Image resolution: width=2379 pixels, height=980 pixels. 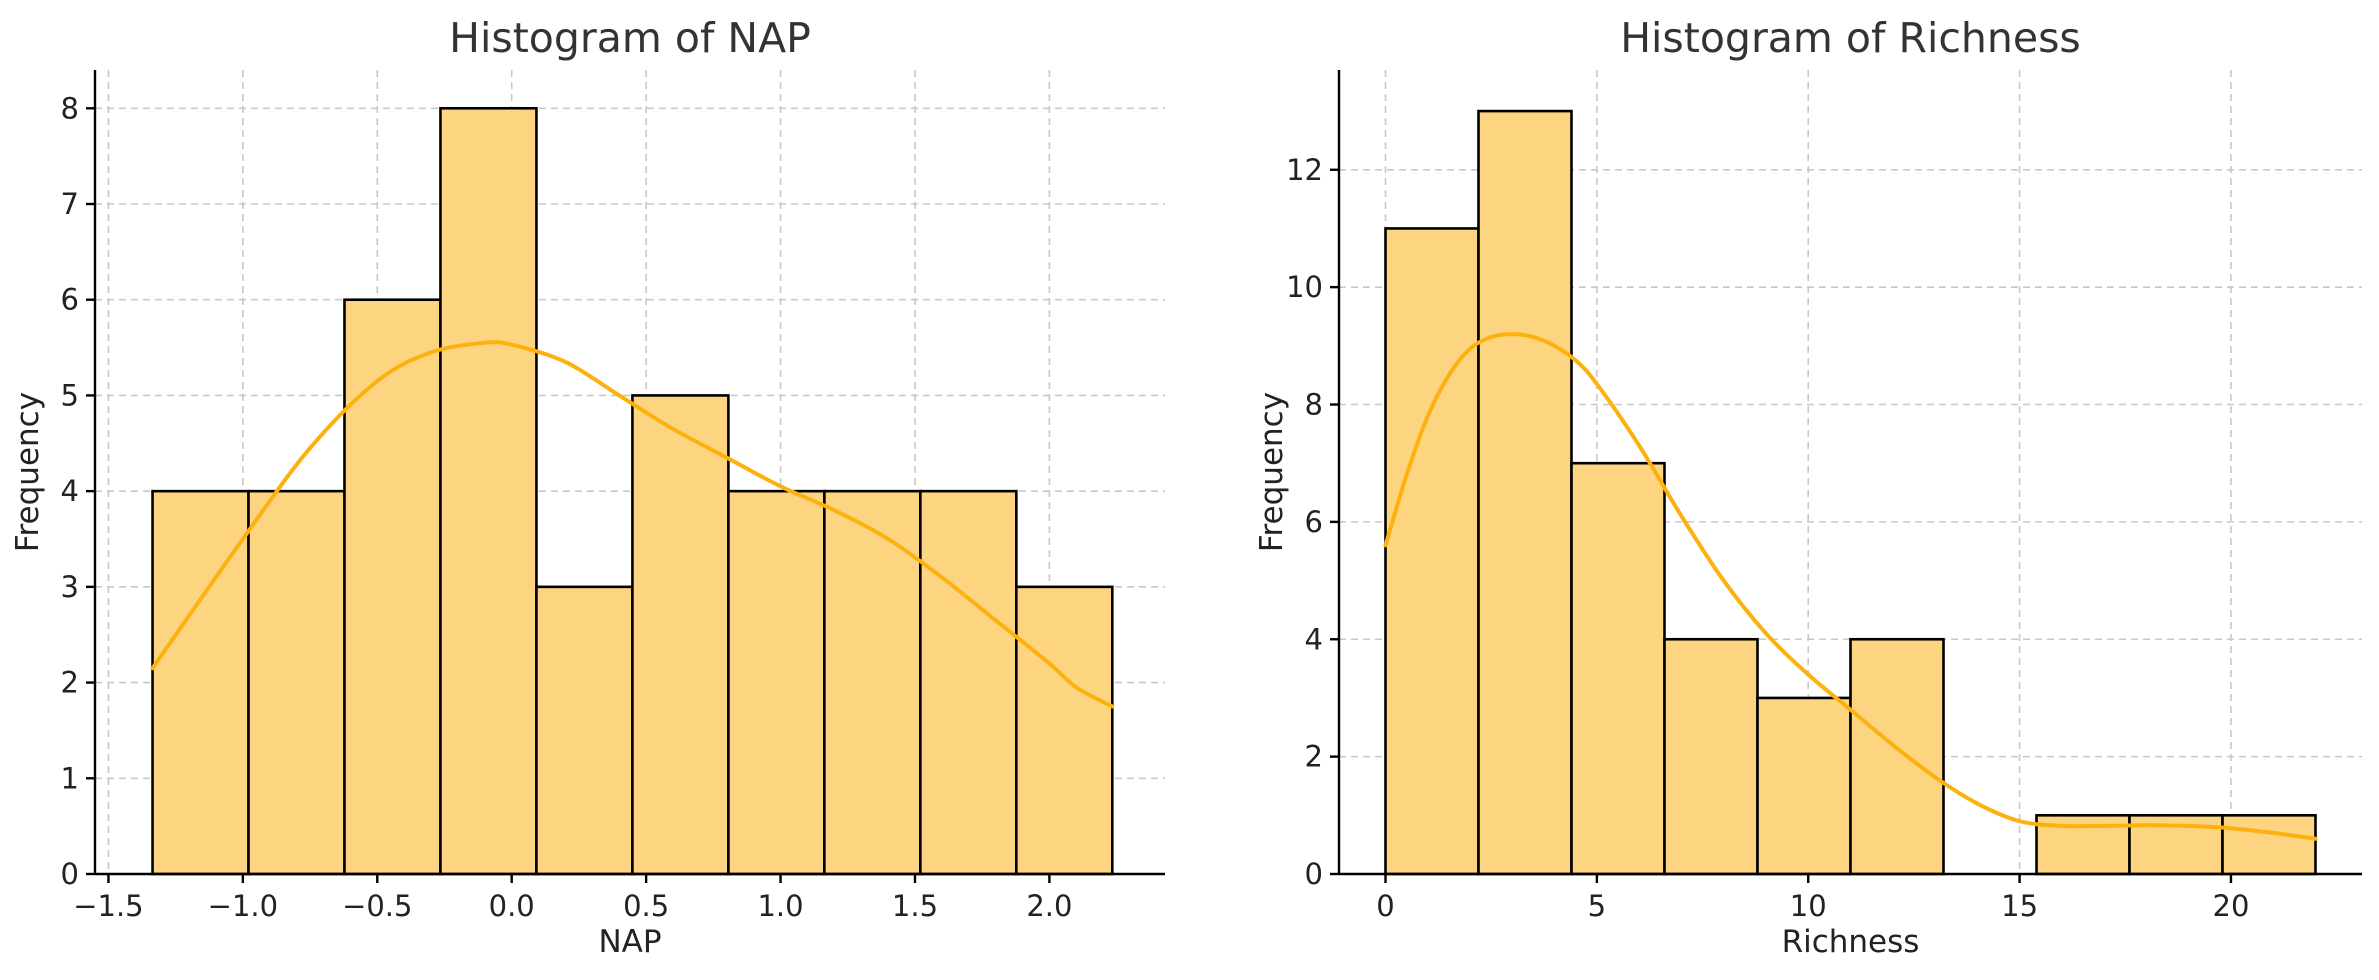 I want to click on x-tick-label: 0, so click(x=1385, y=906).